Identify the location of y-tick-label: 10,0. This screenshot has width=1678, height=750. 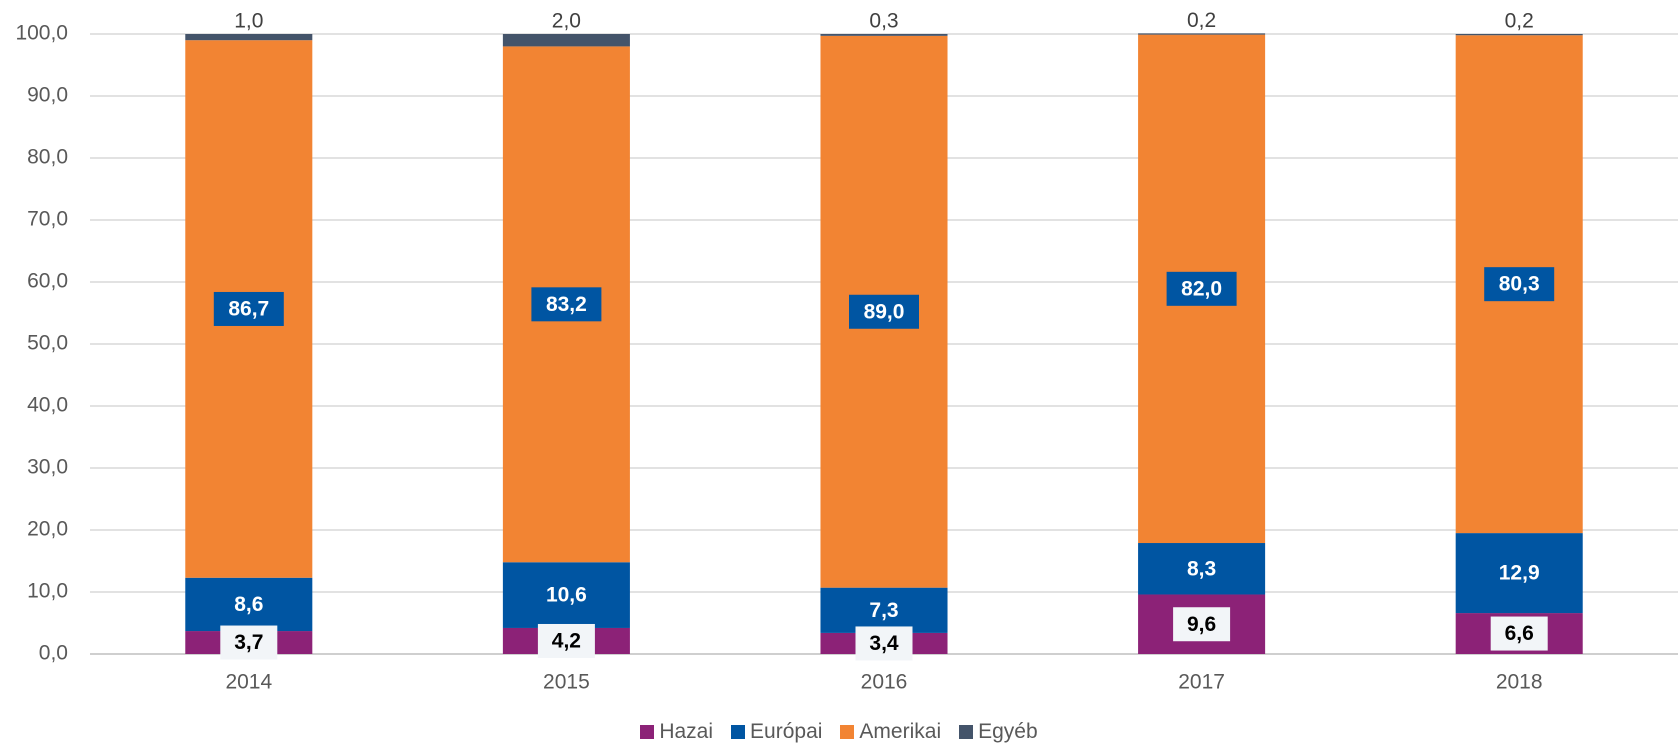
(47, 591).